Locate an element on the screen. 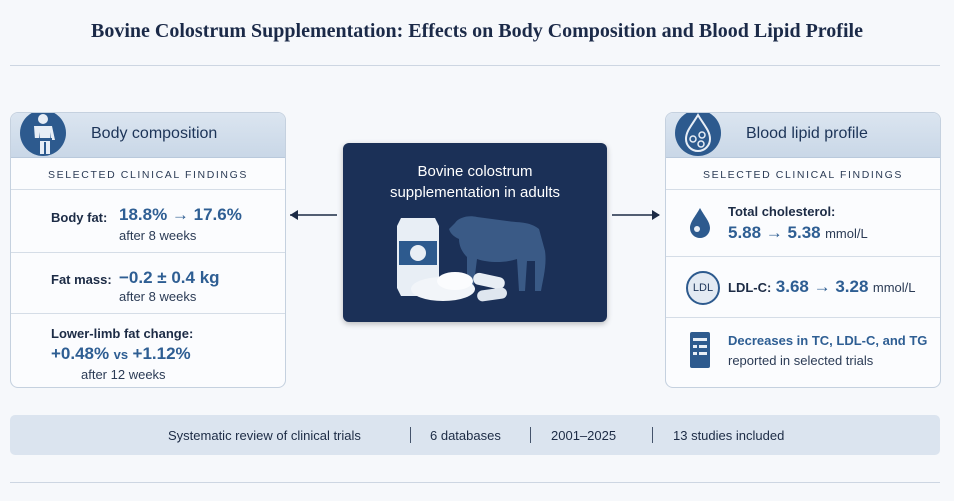 The height and width of the screenshot is (501, 954). finding-label: Total cholesterol: is located at coordinates (782, 211).